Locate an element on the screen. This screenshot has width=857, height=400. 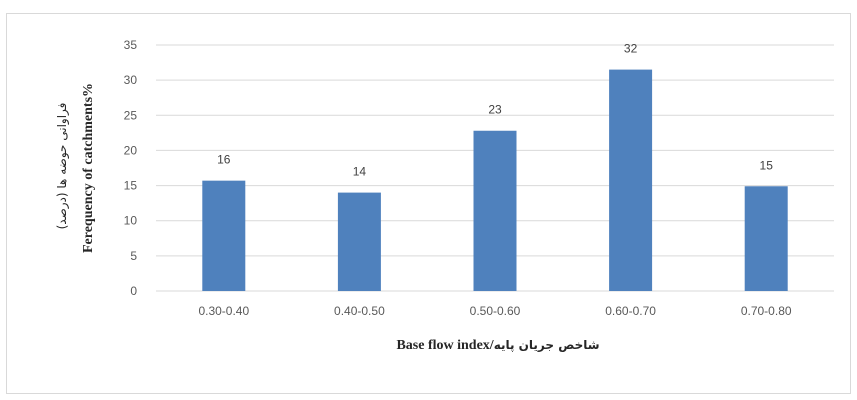
data-label: 14 is located at coordinates (360, 172).